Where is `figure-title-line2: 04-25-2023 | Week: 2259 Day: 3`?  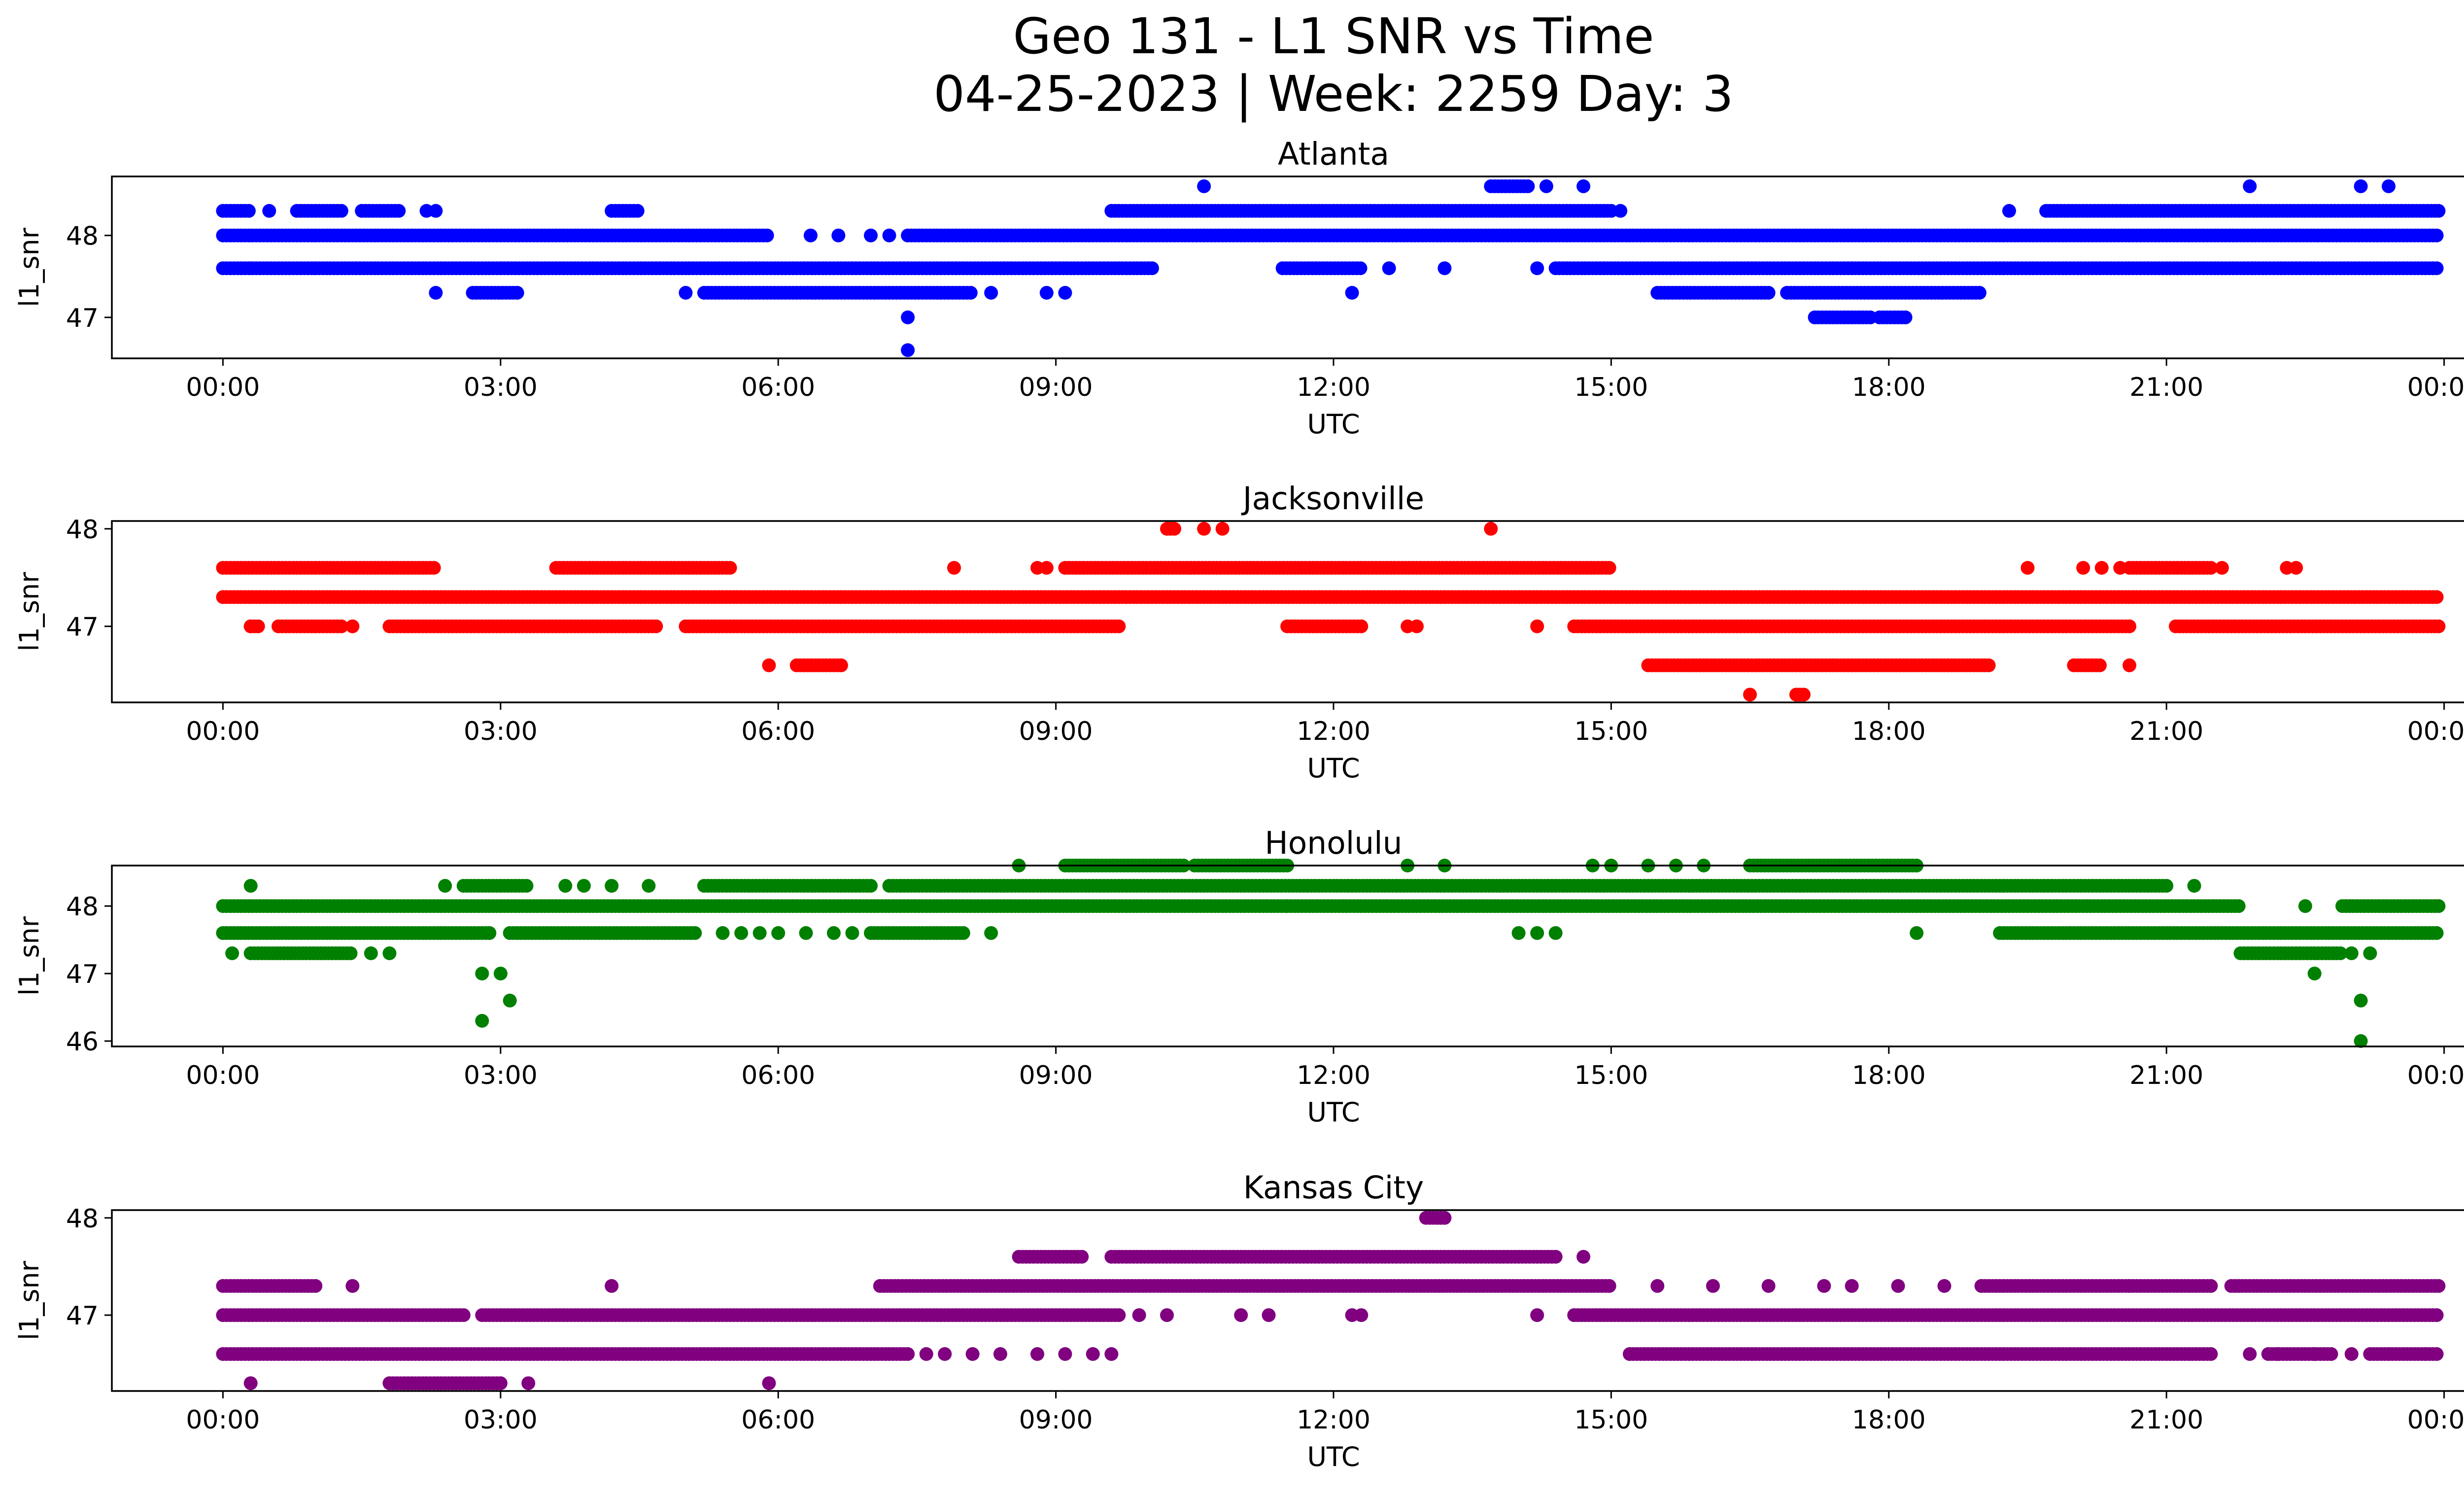
figure-title-line2: 04-25-2023 | Week: 2259 Day: 3 is located at coordinates (1333, 94).